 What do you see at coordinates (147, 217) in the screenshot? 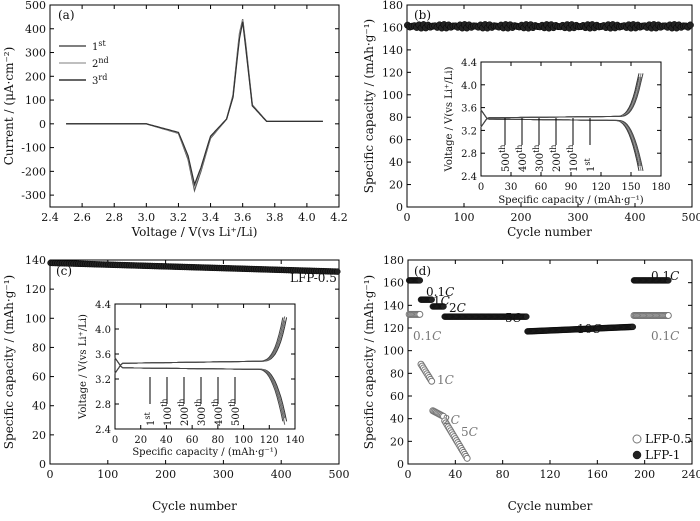
I see `panel-a-x-tick-label: 3.0` at bounding box center [147, 217].